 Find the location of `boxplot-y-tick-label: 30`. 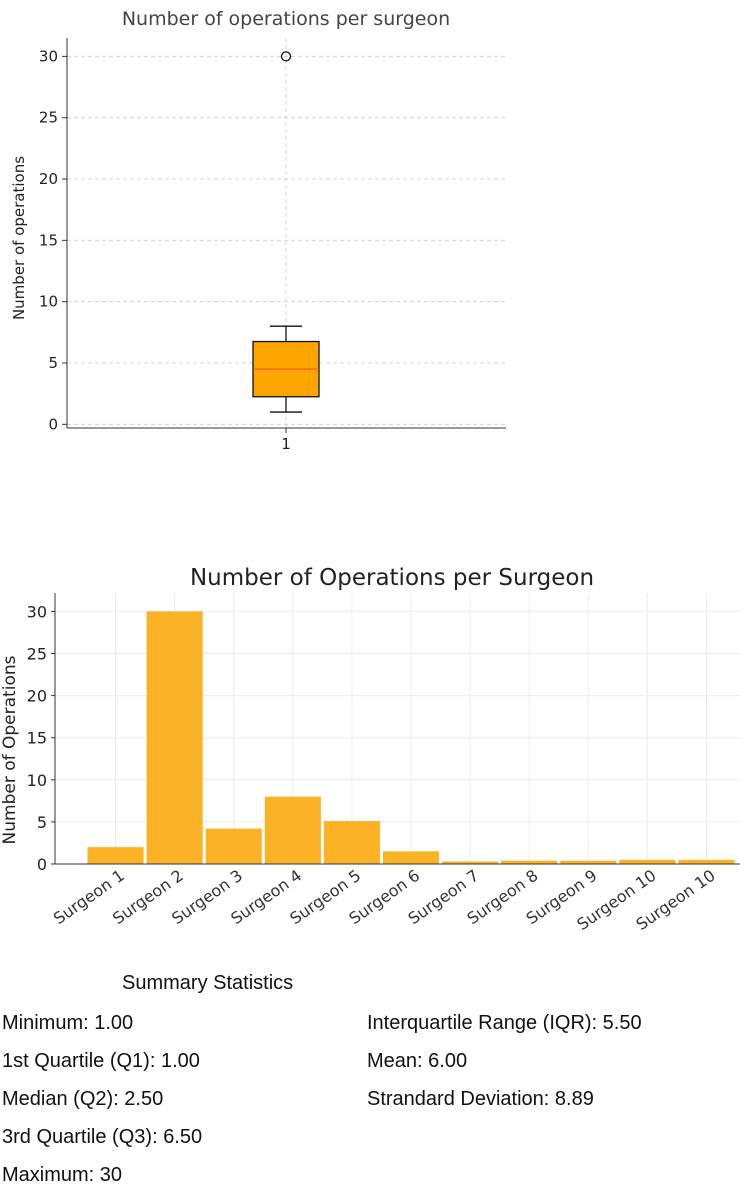

boxplot-y-tick-label: 30 is located at coordinates (48, 56).